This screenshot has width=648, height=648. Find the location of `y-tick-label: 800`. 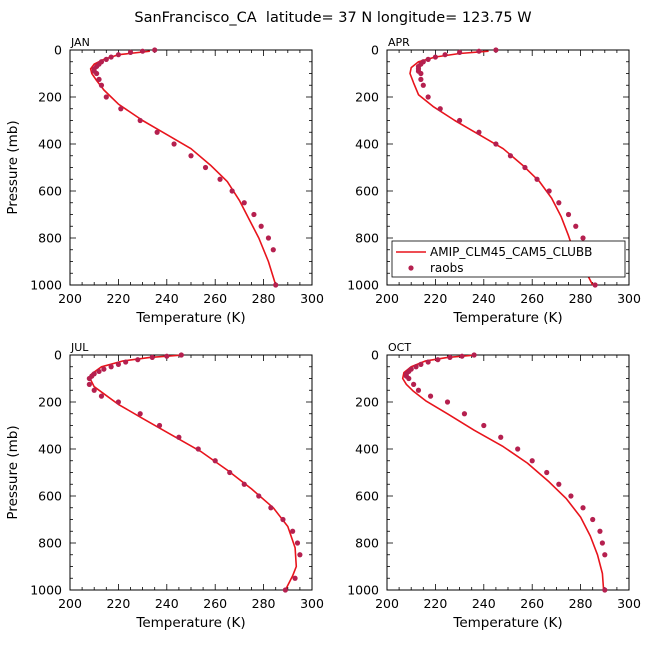

y-tick-label: 800 is located at coordinates (50, 543).